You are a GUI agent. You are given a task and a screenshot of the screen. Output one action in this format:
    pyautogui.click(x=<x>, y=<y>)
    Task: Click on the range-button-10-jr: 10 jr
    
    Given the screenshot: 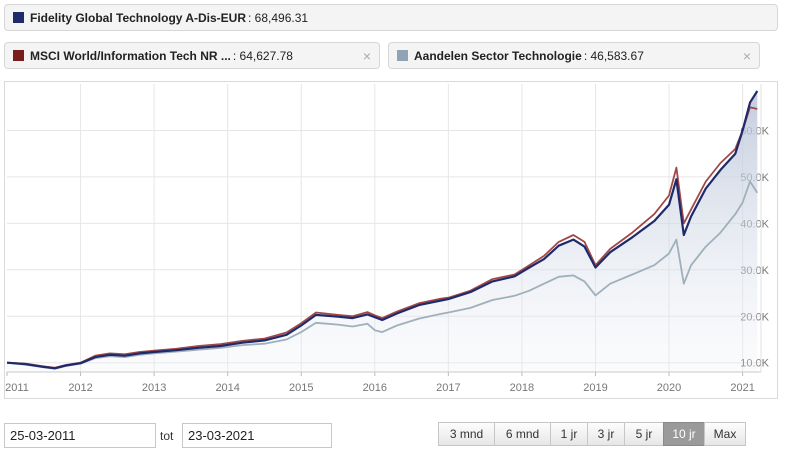 What is the action you would take?
    pyautogui.click(x=684, y=434)
    